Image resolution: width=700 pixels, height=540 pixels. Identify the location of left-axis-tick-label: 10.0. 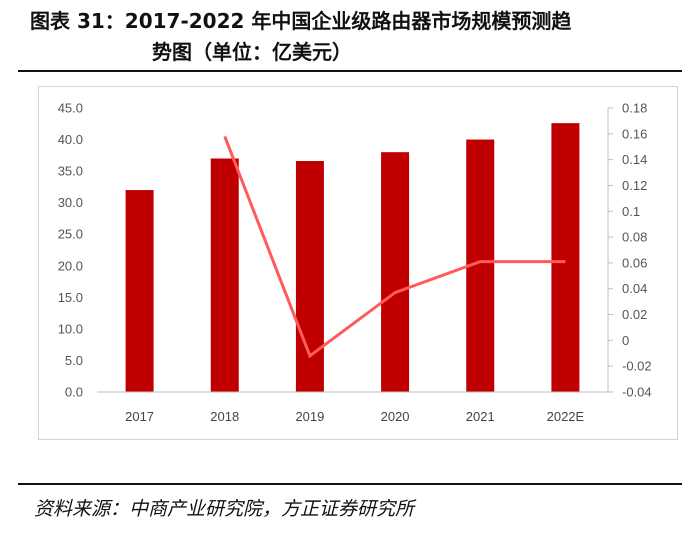
(70, 328).